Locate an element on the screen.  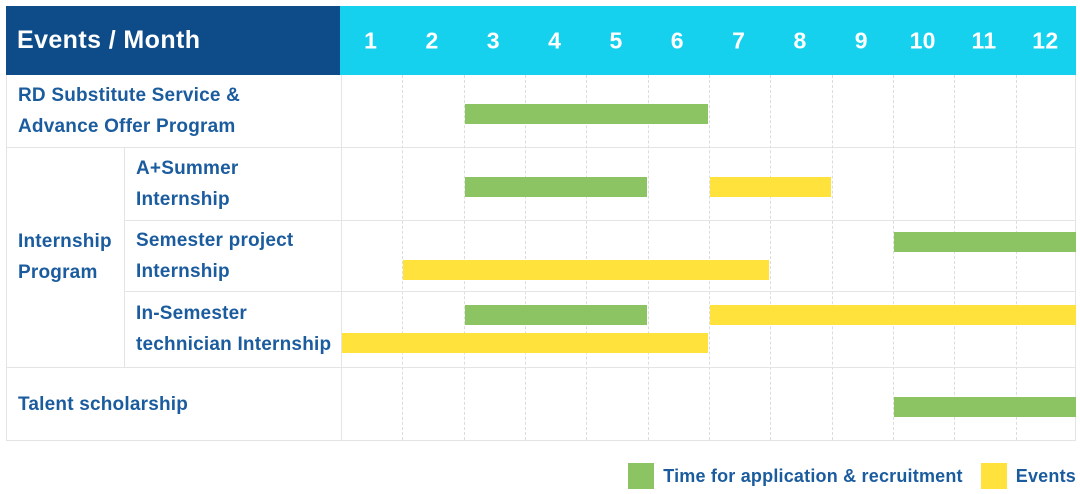
group-label-line: Internship is located at coordinates (65, 241).